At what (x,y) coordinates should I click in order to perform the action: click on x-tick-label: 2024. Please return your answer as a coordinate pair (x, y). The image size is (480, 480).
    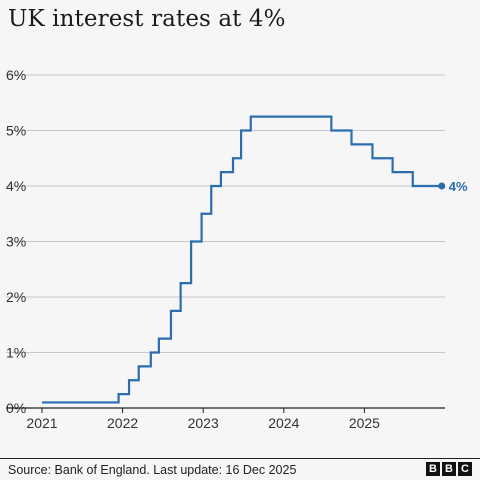
    Looking at the image, I should click on (283, 423).